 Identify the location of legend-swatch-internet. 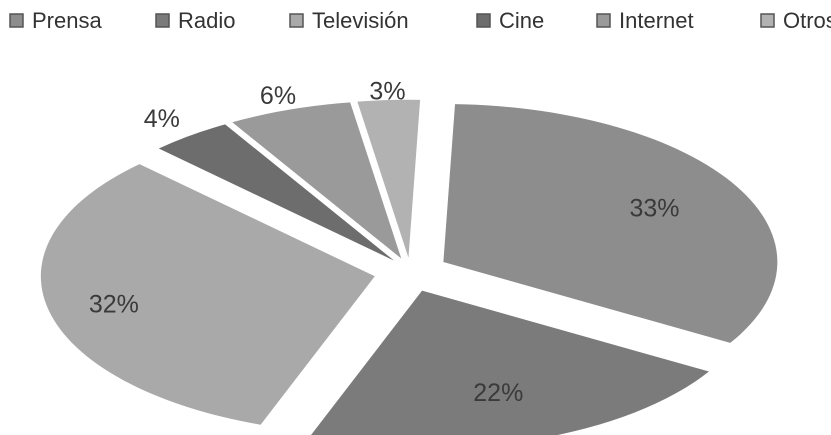
(603, 20).